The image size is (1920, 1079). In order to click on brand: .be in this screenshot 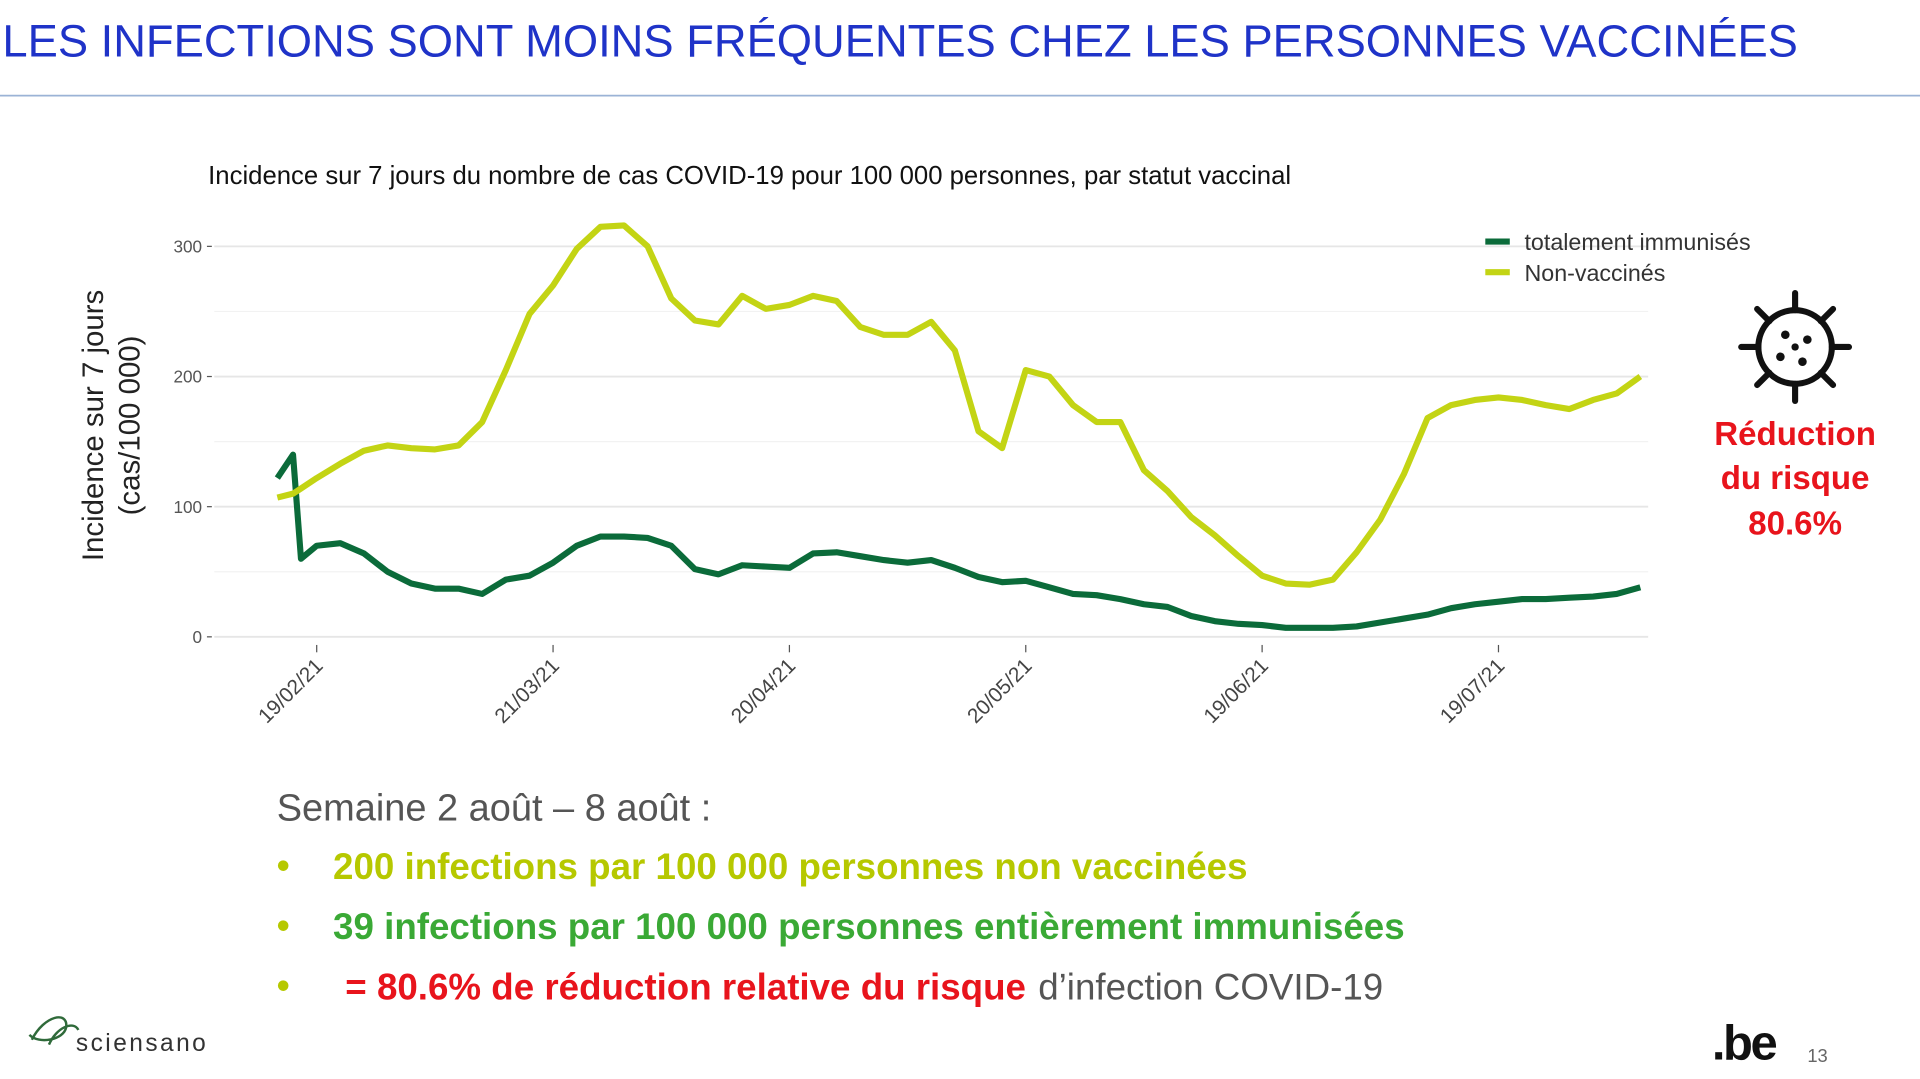, I will do `click(1744, 1043)`.